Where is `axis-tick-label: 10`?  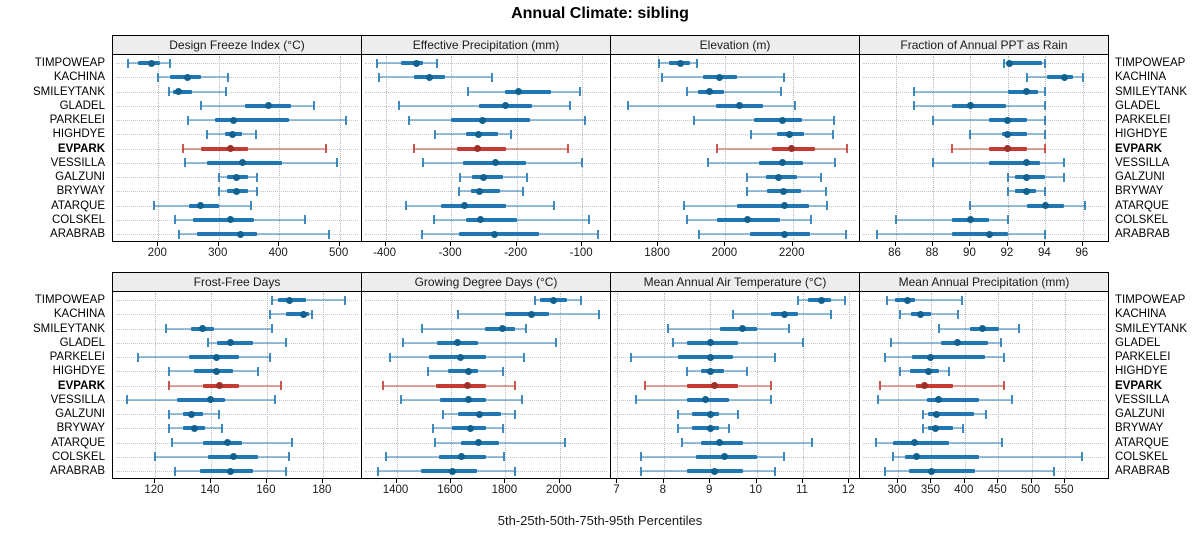 axis-tick-label: 10 is located at coordinates (755, 490).